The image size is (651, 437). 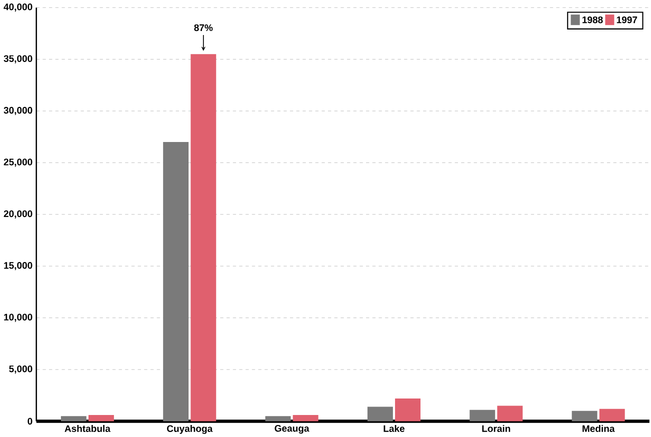 I want to click on x-tick-label: Geauga, so click(x=292, y=429).